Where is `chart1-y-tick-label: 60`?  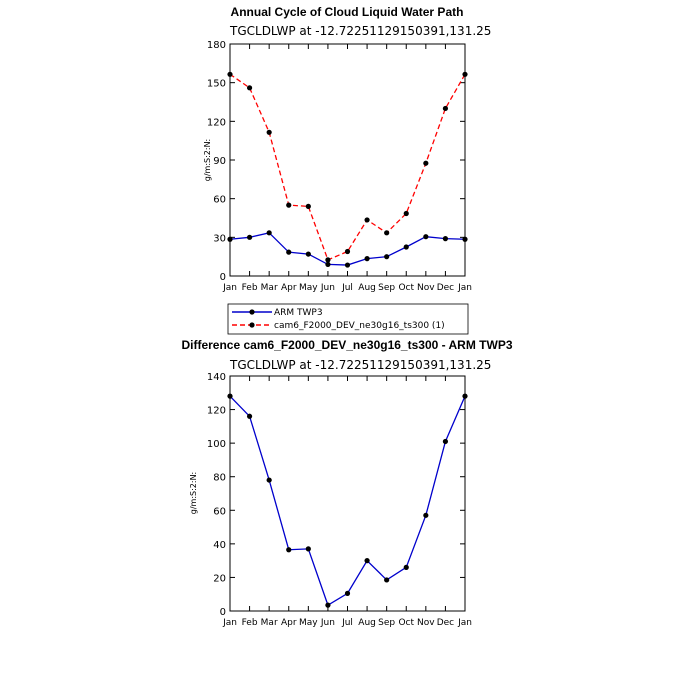
chart1-y-tick-label: 60 is located at coordinates (219, 200).